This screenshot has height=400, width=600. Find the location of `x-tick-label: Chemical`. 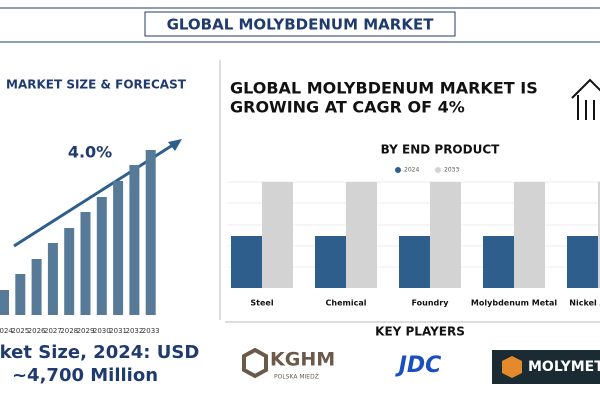

x-tick-label: Chemical is located at coordinates (346, 303).